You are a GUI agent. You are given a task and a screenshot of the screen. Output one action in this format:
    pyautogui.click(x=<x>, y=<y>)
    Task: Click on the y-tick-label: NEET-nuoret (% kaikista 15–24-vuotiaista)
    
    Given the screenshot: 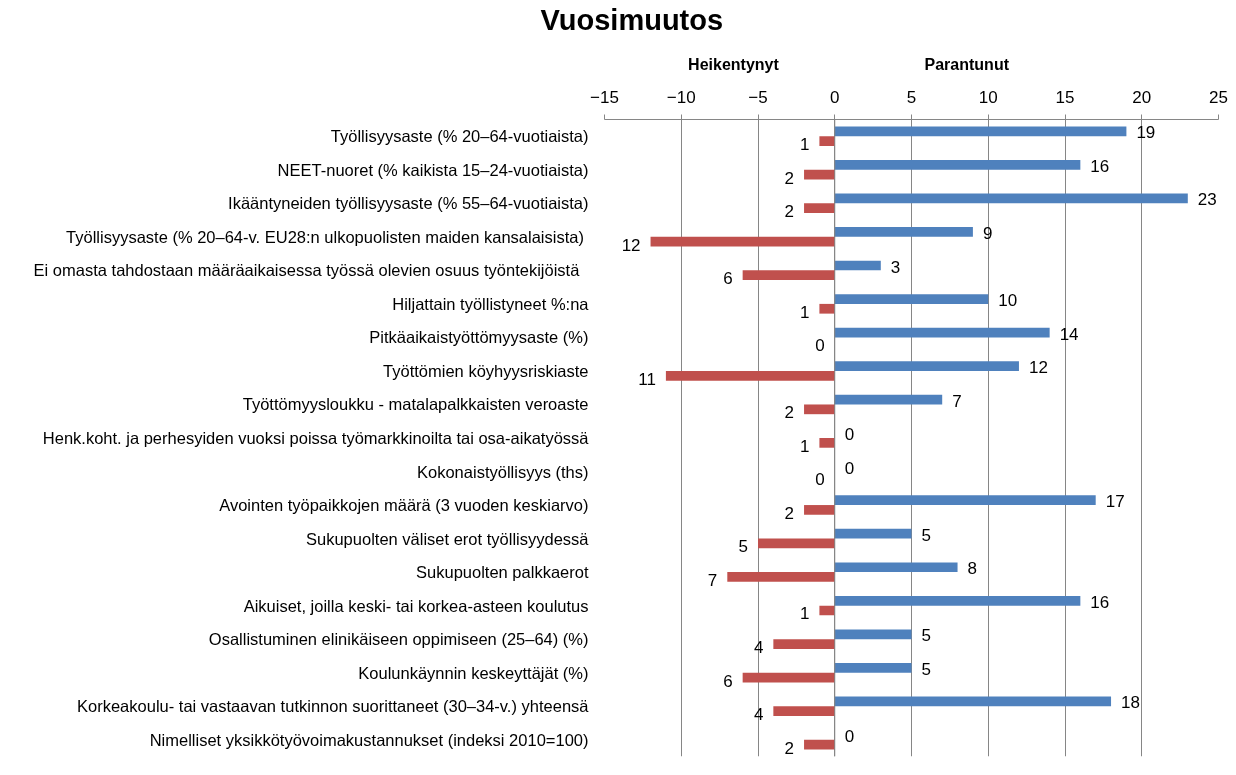 What is the action you would take?
    pyautogui.click(x=433, y=169)
    